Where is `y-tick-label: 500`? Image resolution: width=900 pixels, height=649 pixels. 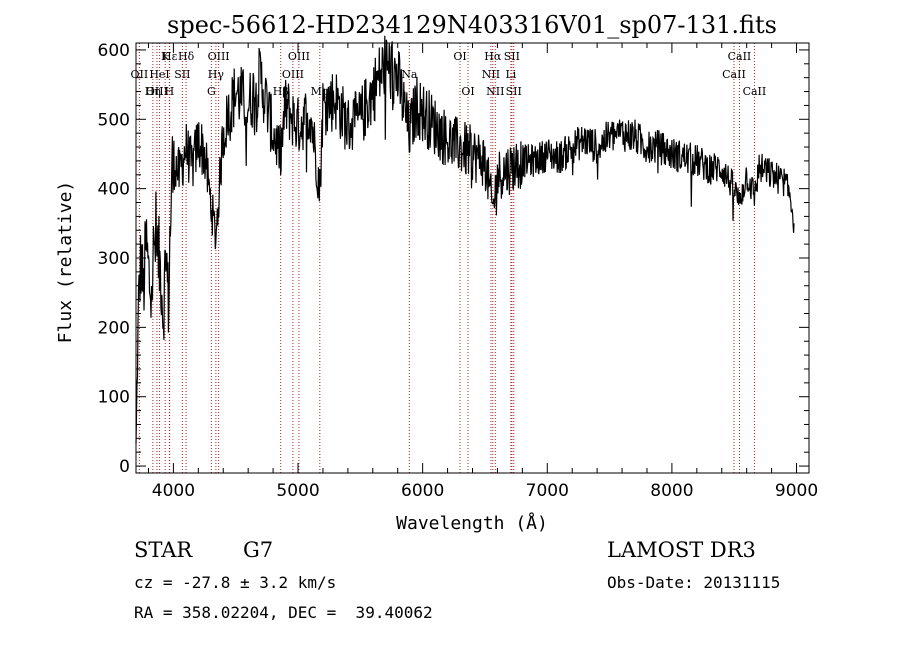 y-tick-label: 500 is located at coordinates (114, 120).